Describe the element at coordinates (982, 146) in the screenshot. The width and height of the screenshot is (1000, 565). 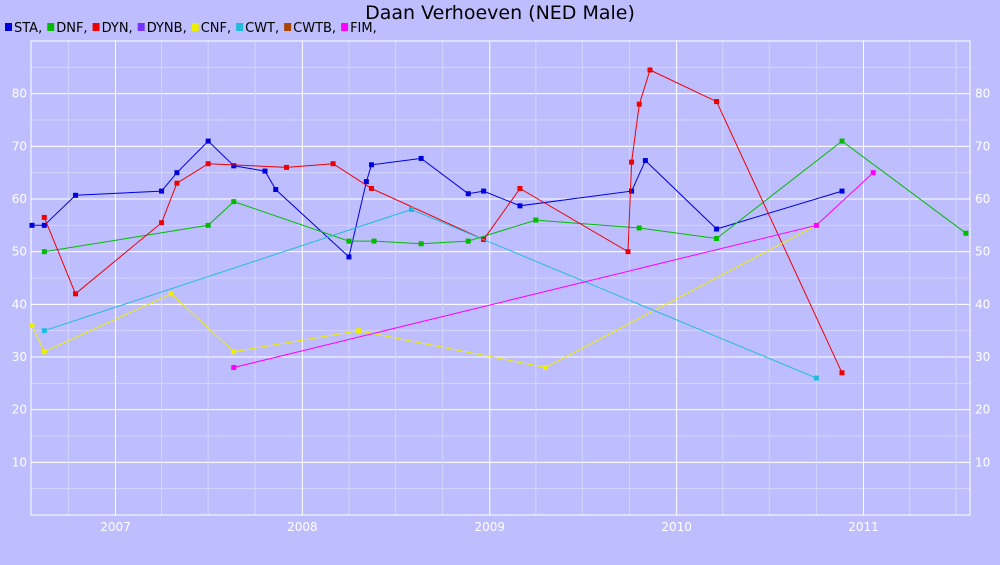
I see `y-tick-label-right: 70` at that location.